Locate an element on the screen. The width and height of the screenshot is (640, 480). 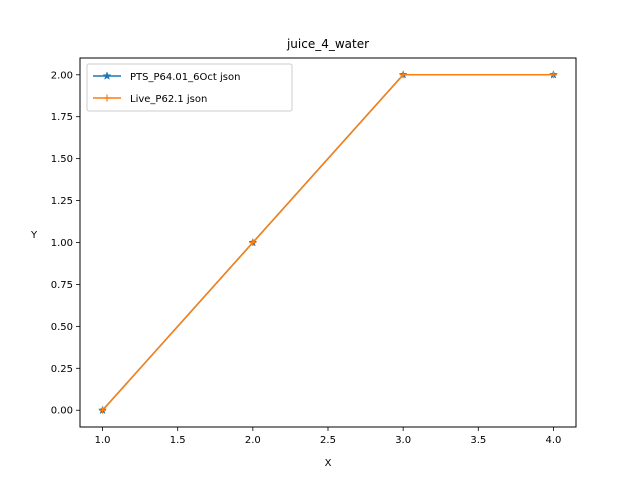
y-tick-label: 1.25 is located at coordinates (62, 201).